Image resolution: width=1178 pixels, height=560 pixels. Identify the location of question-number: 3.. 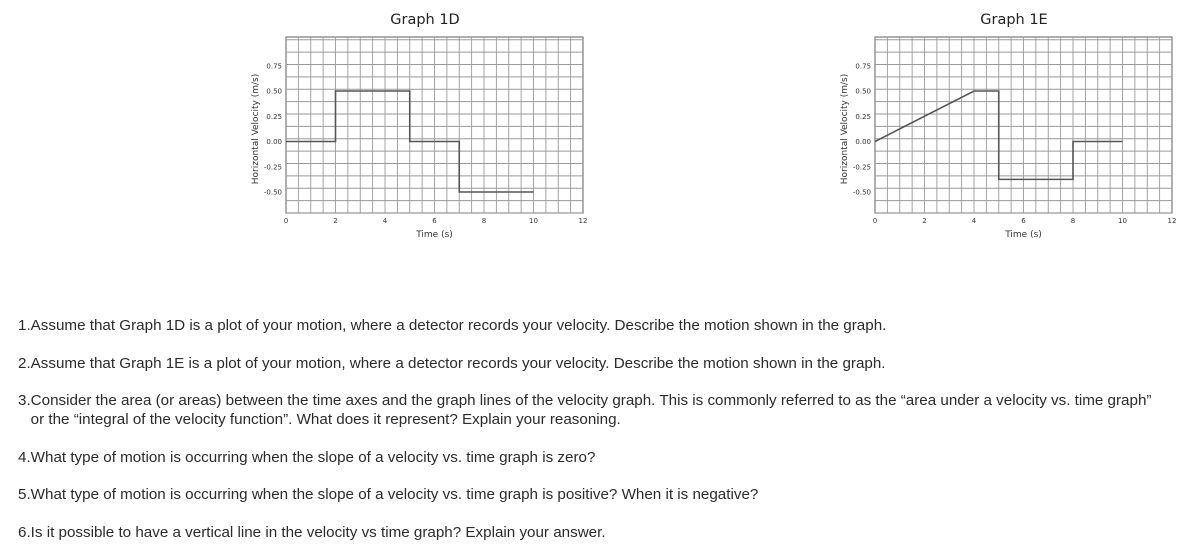
(24, 400).